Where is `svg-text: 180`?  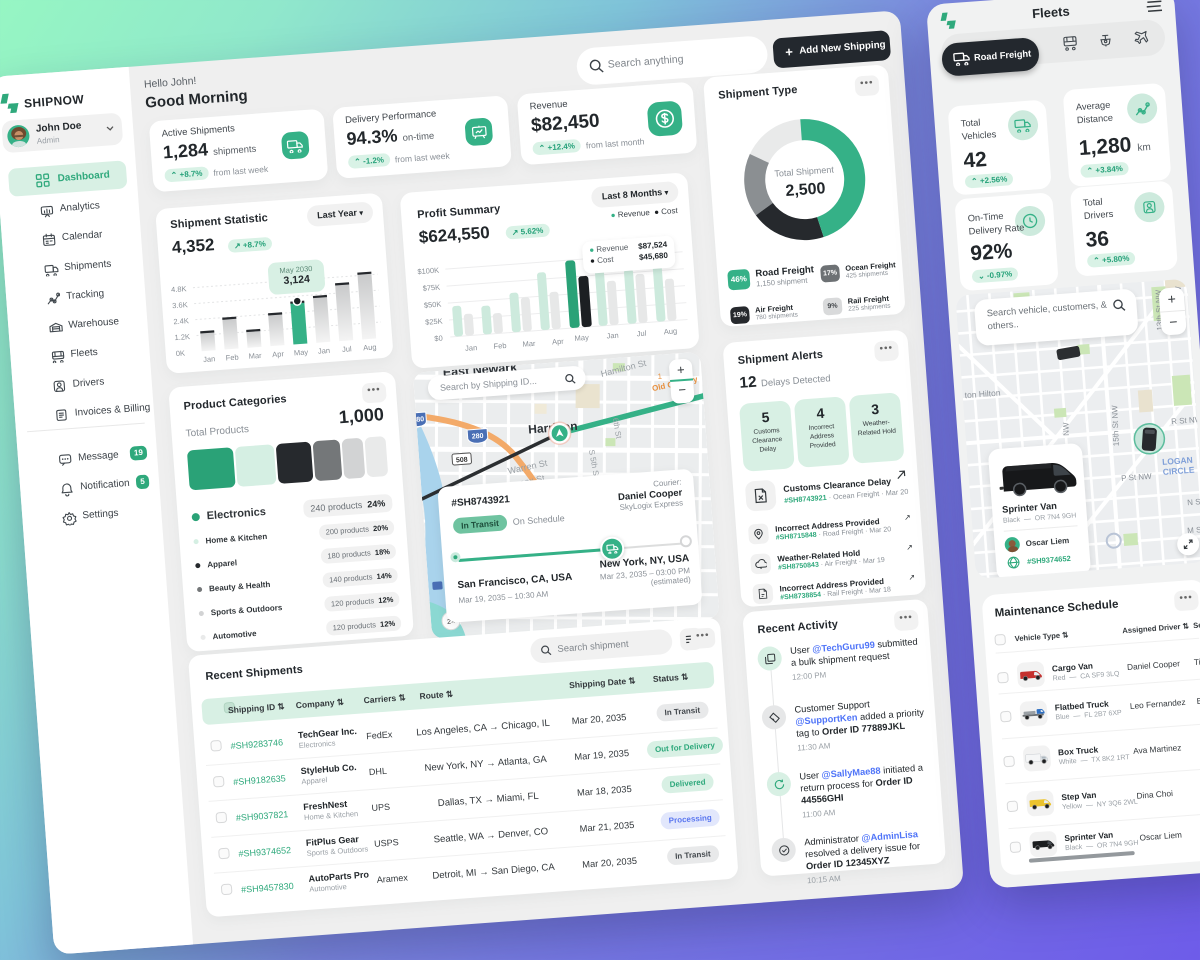
svg-text: 180 is located at coordinates (418, 420).